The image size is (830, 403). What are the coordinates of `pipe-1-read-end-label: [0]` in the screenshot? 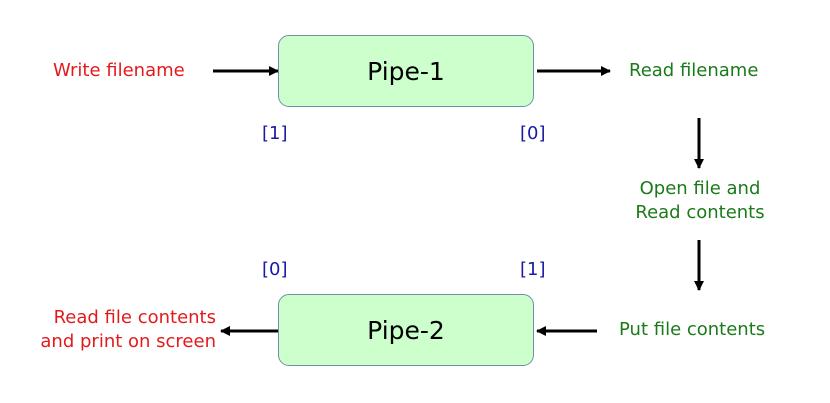 It's located at (533, 133).